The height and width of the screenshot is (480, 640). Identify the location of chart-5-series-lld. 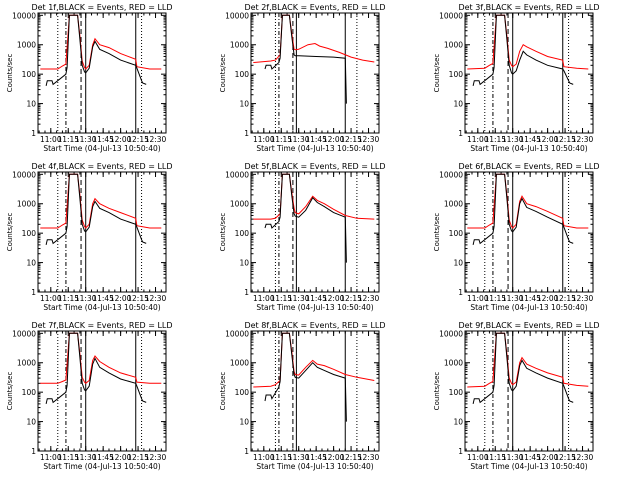
(314, 196).